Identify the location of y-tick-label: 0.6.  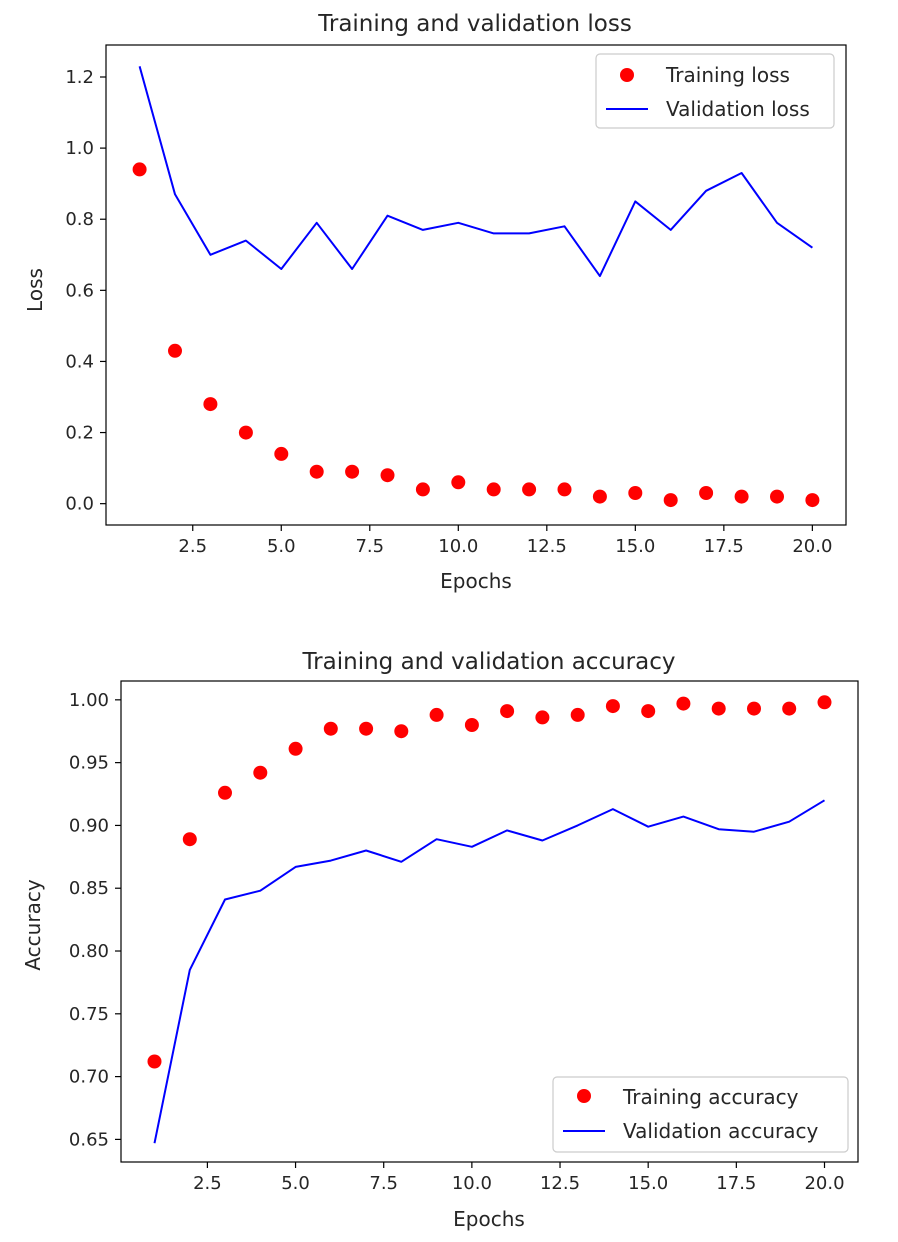
(79, 290).